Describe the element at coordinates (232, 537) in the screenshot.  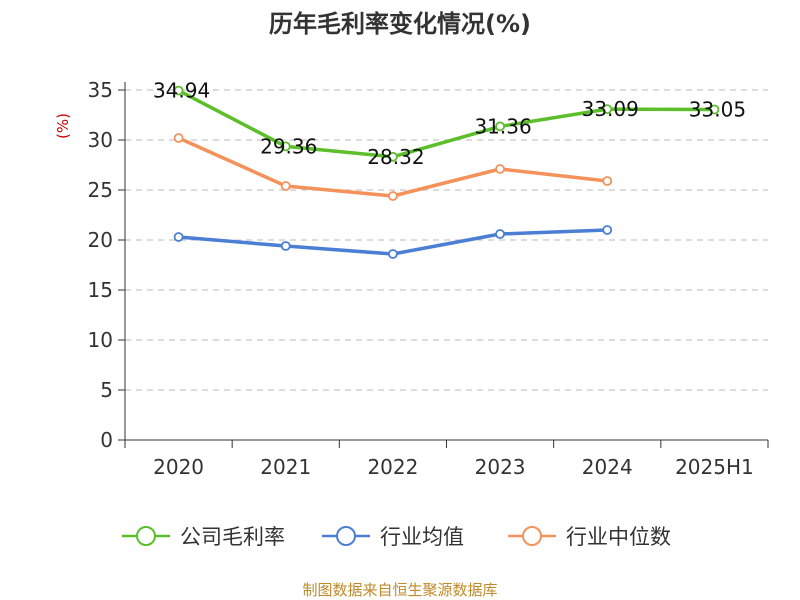
I see `legend-label: 公司毛利率` at that location.